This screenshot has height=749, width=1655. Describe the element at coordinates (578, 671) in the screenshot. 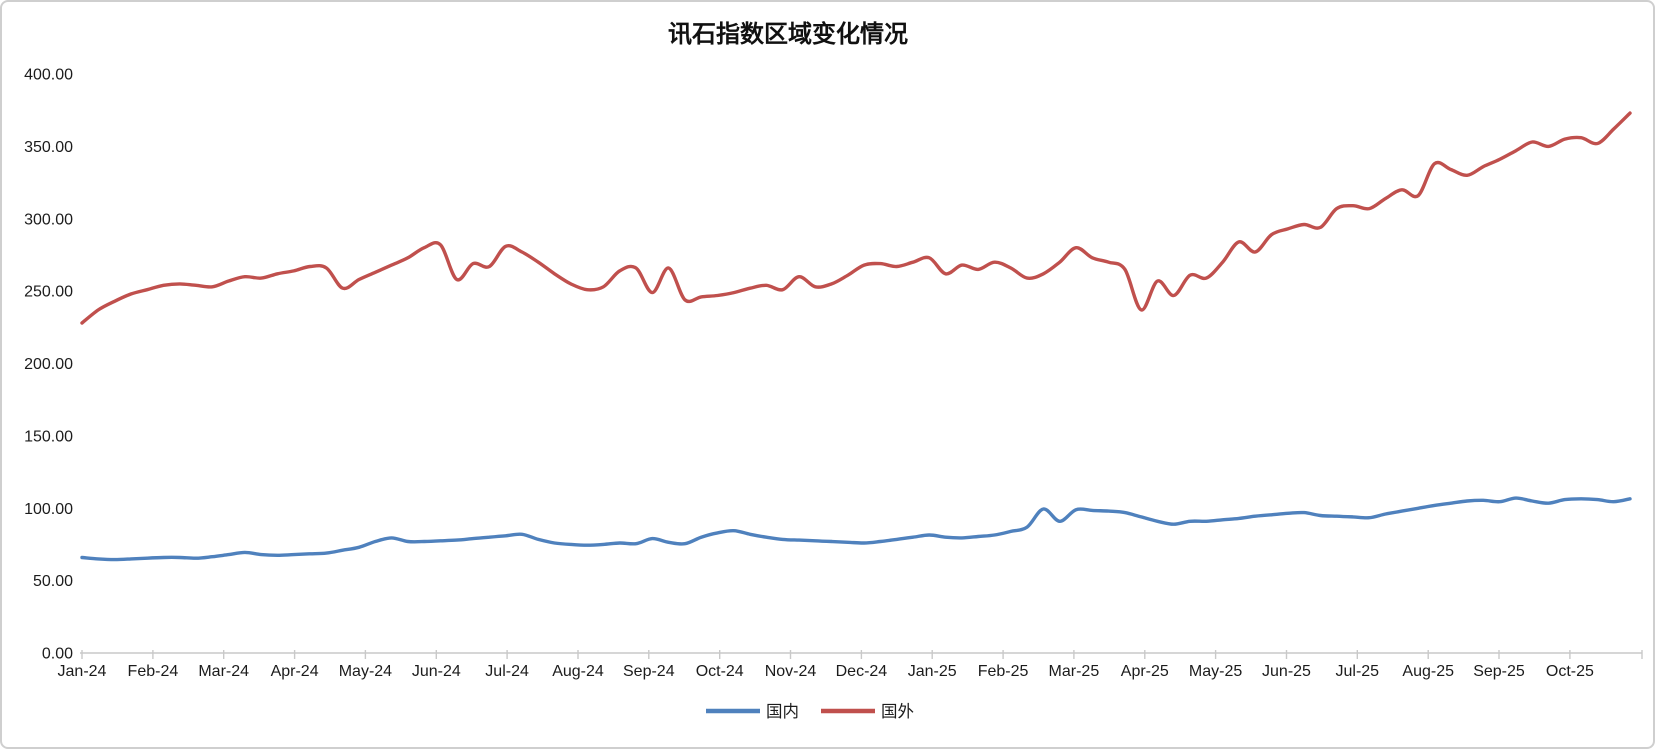

I see `x-axis-tick-label: Aug-24` at that location.